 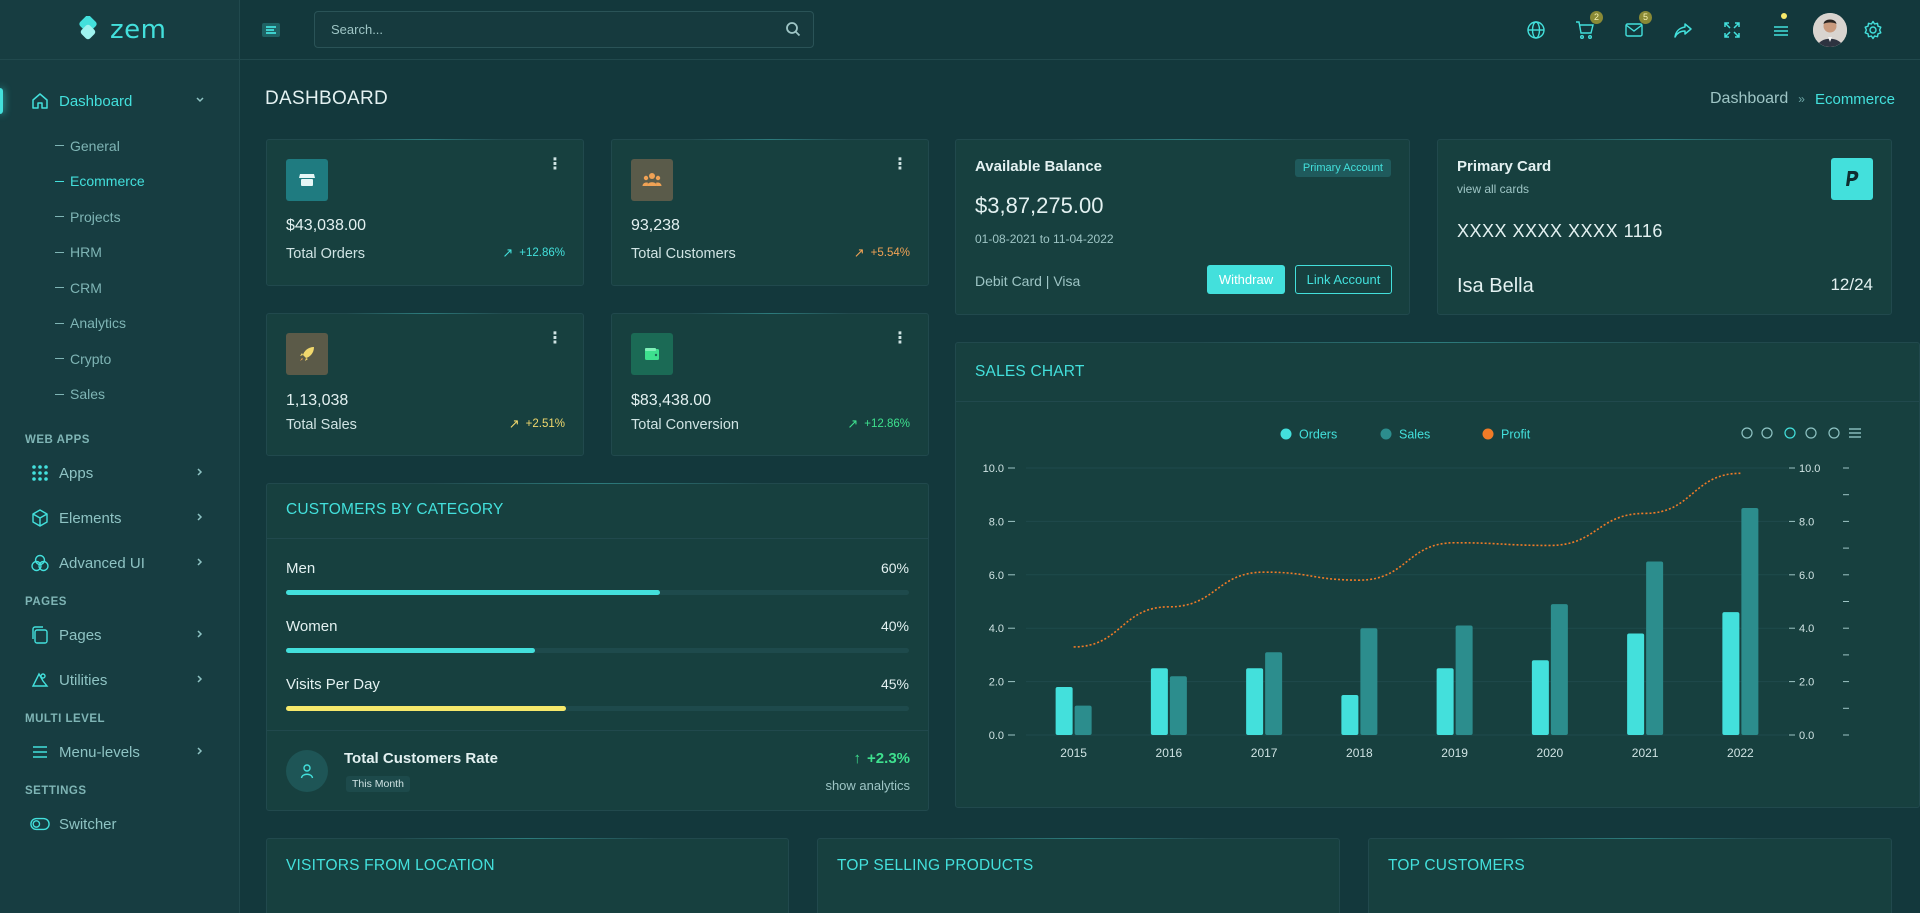 I want to click on subitem-label: Crypto, so click(x=91, y=358).